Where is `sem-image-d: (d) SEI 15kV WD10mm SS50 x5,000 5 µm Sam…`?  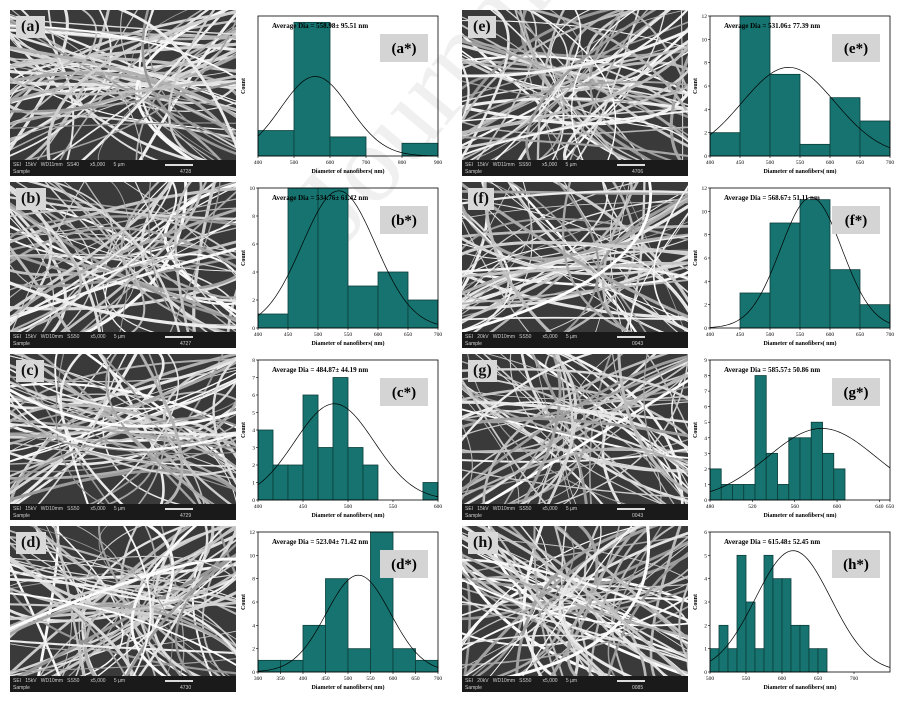
sem-image-d: (d) SEI 15kV WD10mm SS50 x5,000 5 µm Sam… is located at coordinates (123, 609).